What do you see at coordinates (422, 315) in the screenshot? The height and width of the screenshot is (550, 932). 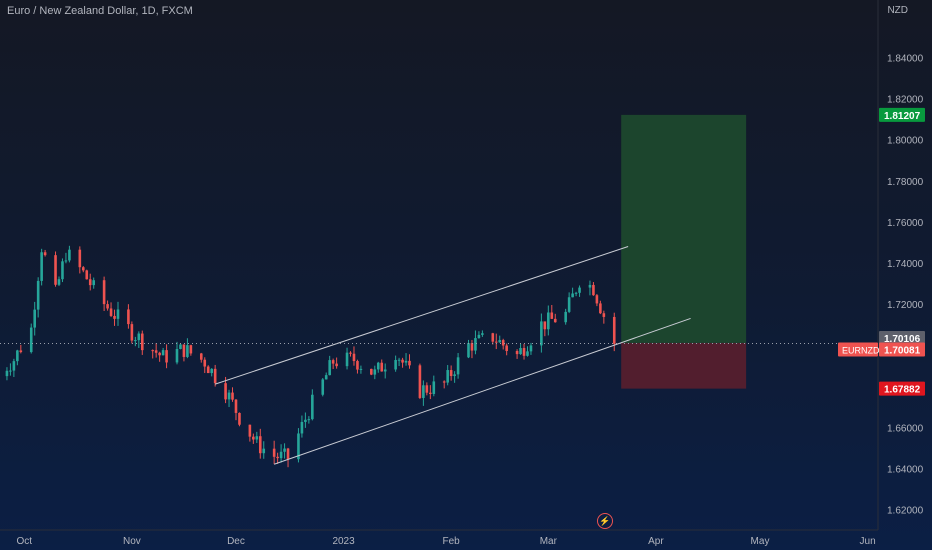 I see `channel-upper-line` at bounding box center [422, 315].